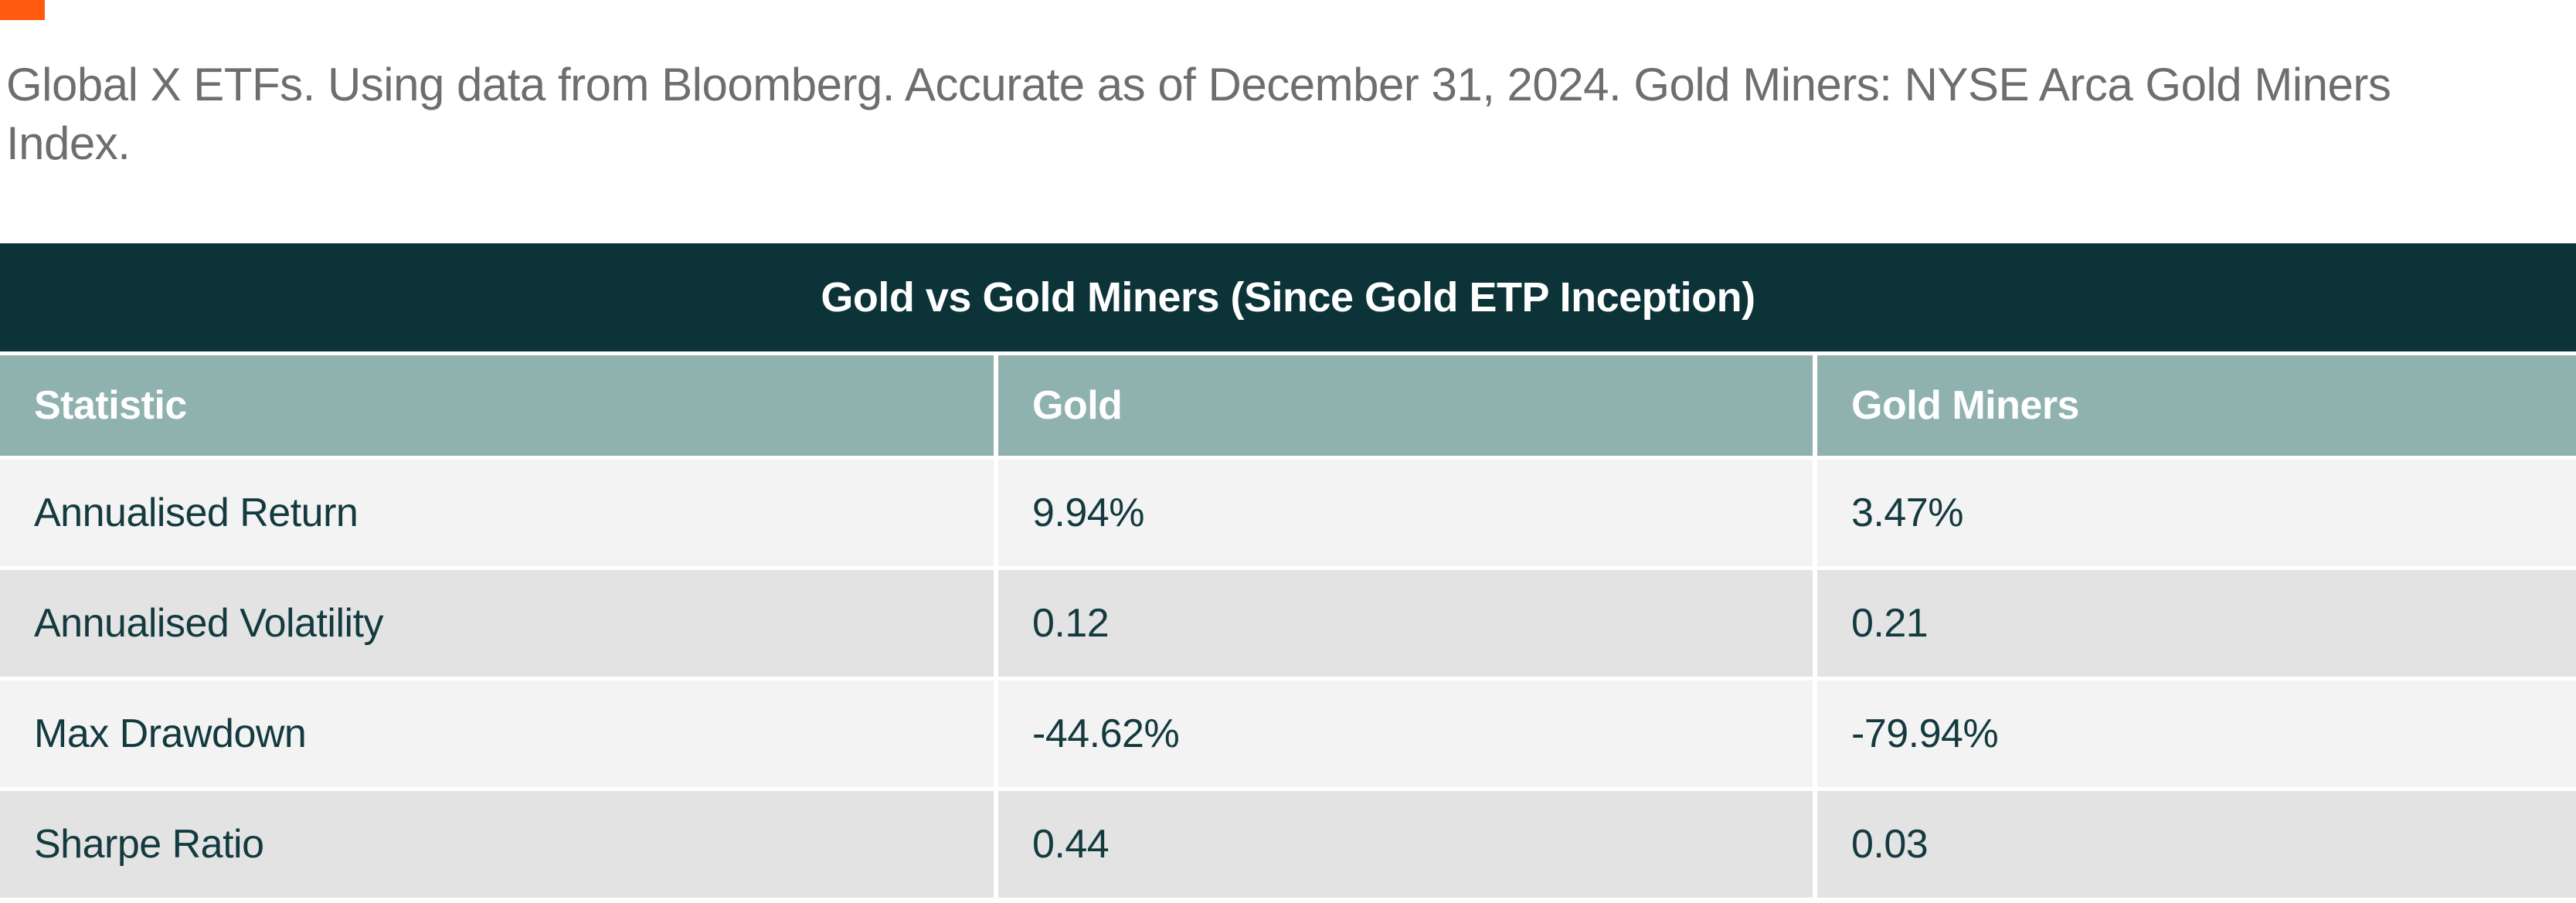 Image resolution: width=2576 pixels, height=903 pixels. What do you see at coordinates (2196, 405) in the screenshot?
I see `column-header-gold-miners: Gold Miners` at bounding box center [2196, 405].